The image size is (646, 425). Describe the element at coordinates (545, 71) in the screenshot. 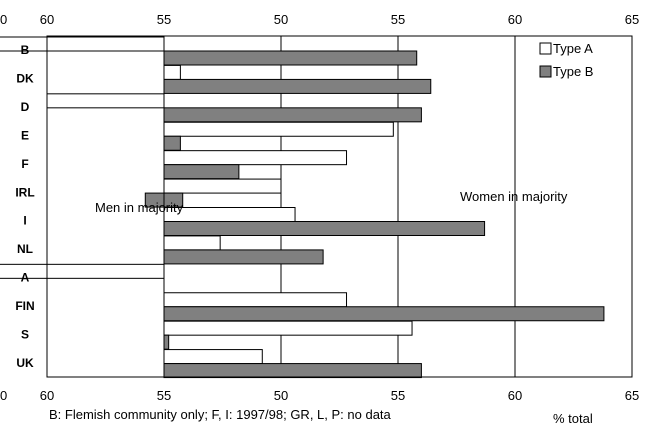

I see `legend-swatch-type-b` at that location.